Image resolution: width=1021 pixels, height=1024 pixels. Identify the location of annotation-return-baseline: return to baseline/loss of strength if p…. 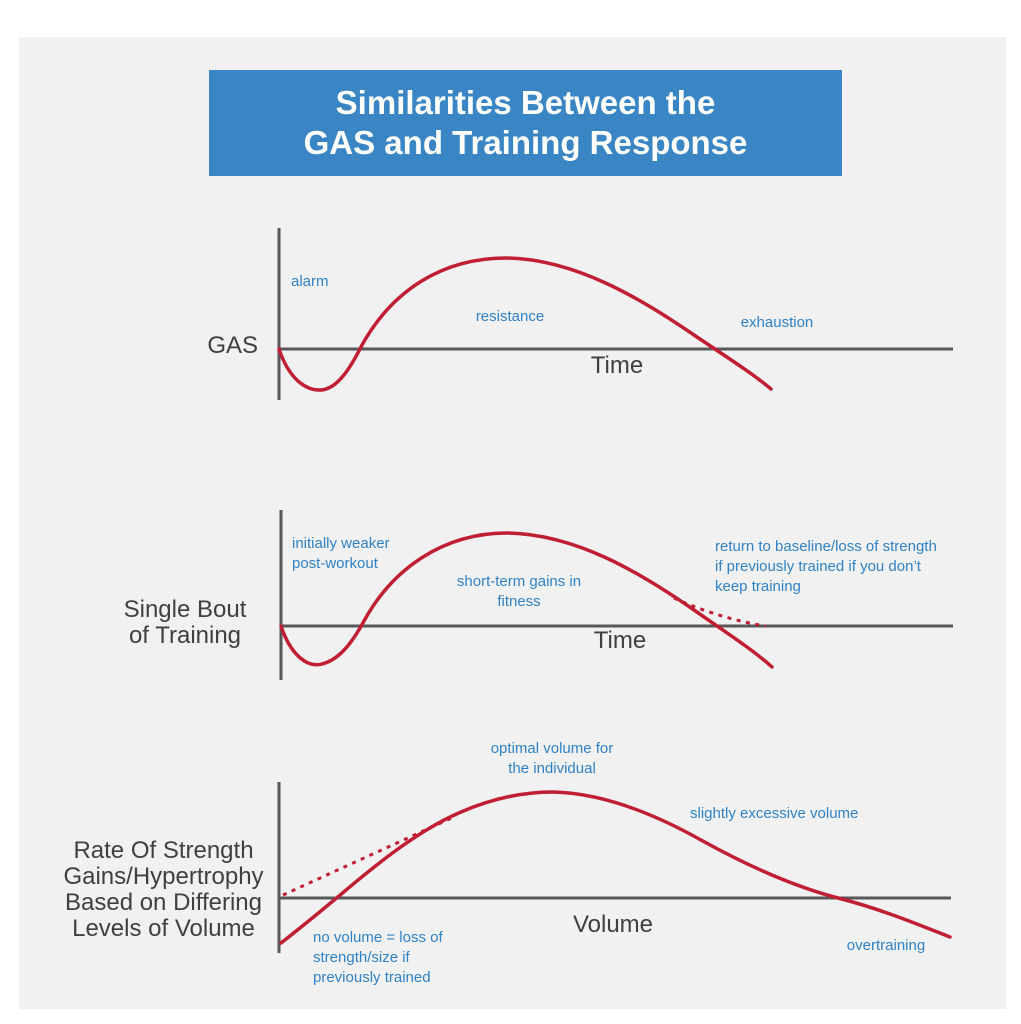
(826, 567).